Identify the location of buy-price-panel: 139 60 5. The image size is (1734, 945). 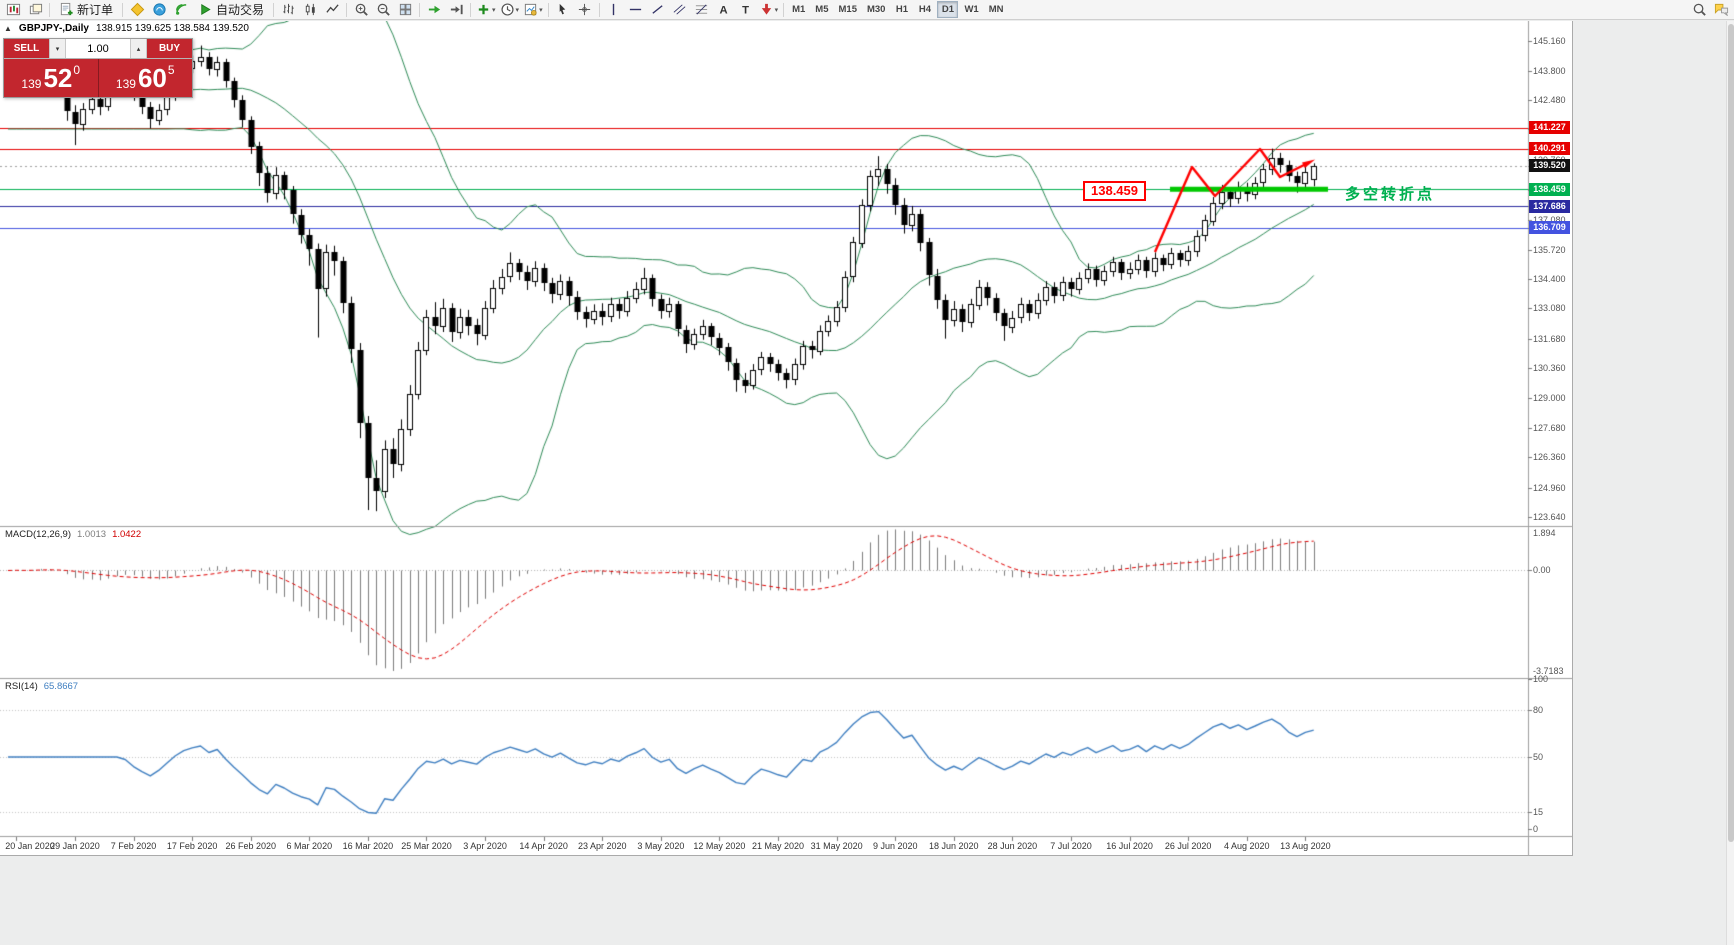
(145, 78).